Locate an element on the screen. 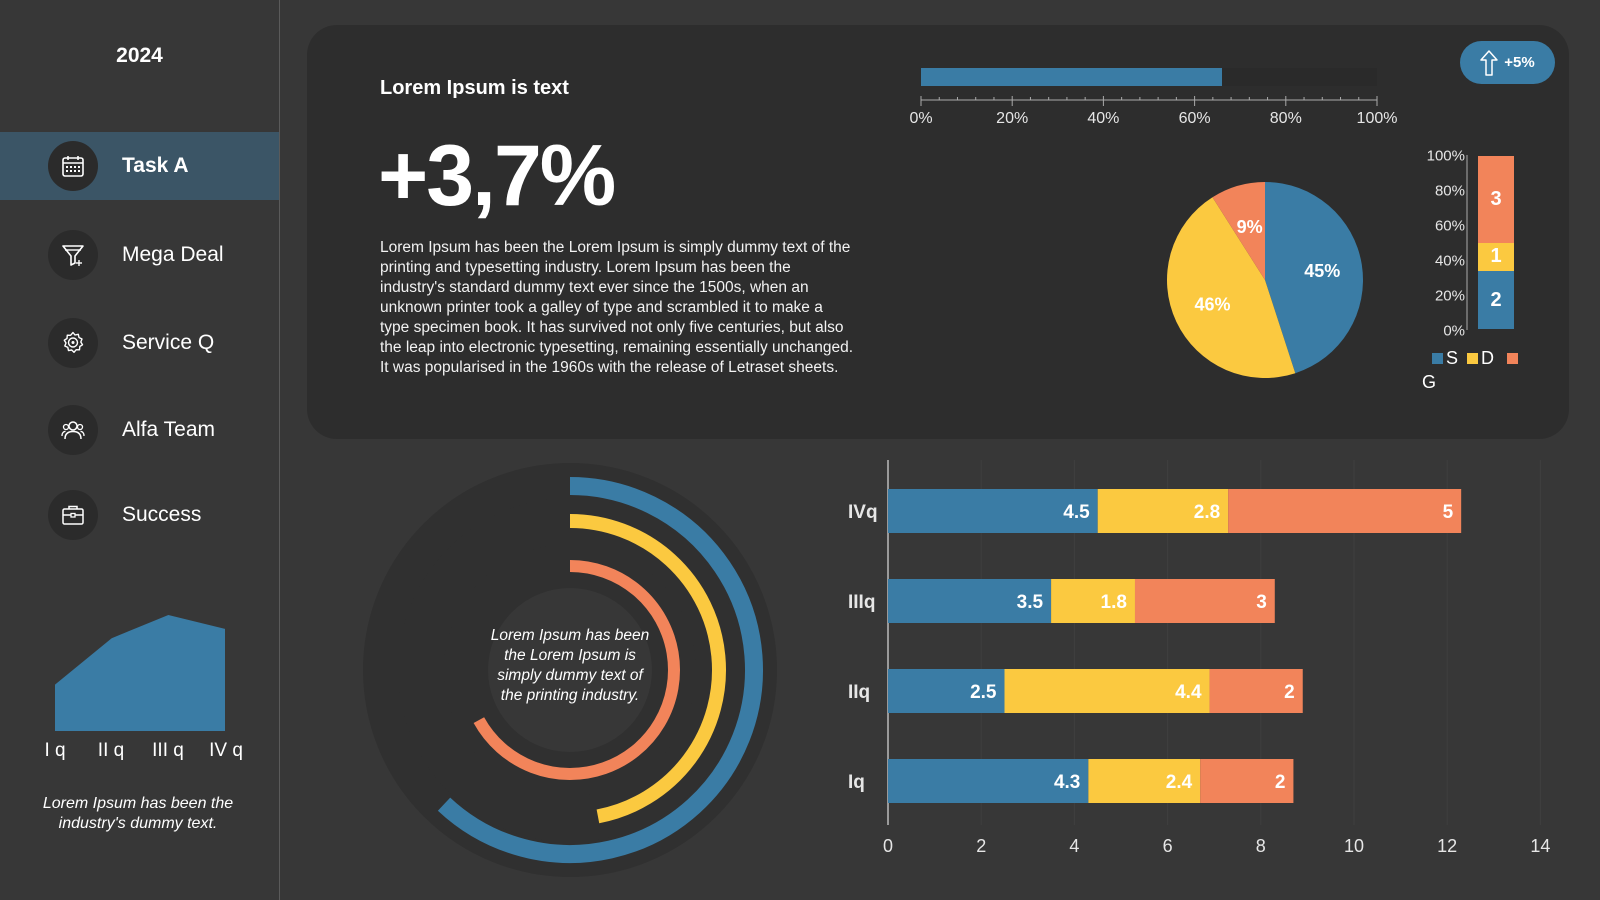  mini-area-label: I q is located at coordinates (55, 750).